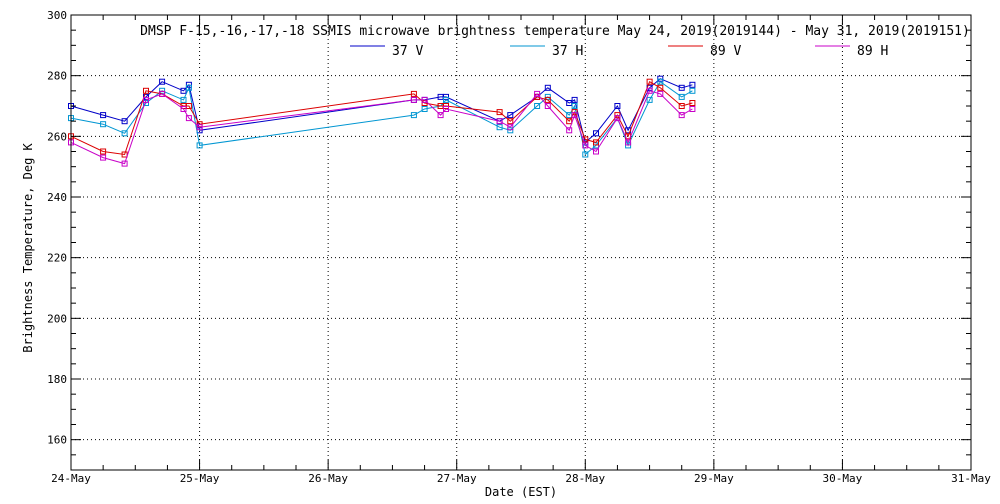 The width and height of the screenshot is (1000, 504). What do you see at coordinates (843, 478) in the screenshot?
I see `x-tick-label: 30-May` at bounding box center [843, 478].